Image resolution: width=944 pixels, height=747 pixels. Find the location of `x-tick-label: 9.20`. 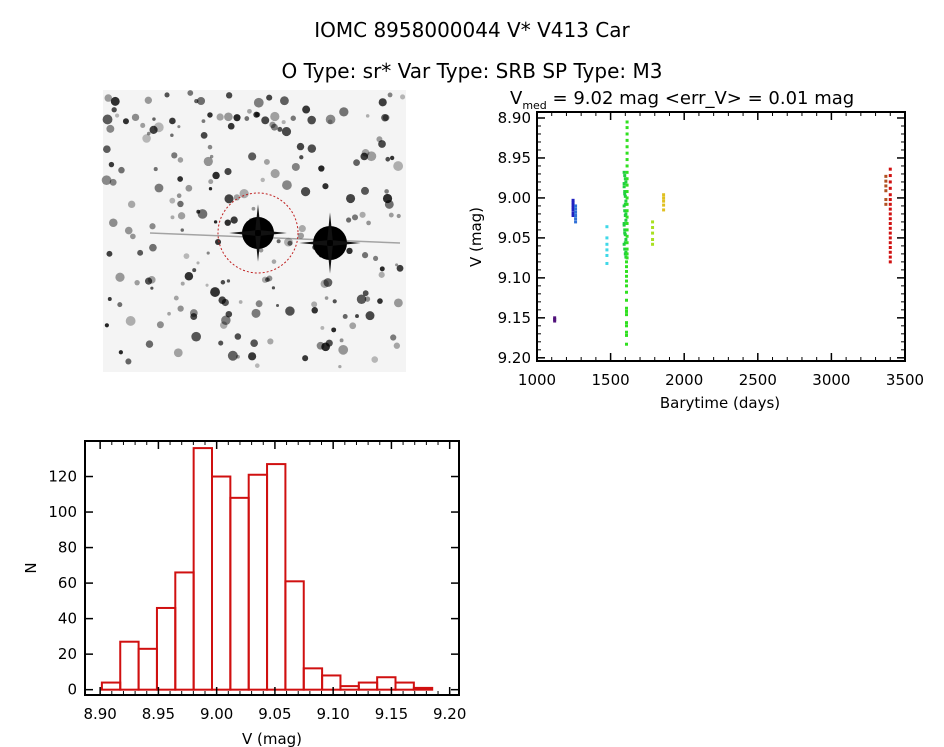

x-tick-label: 9.20 is located at coordinates (449, 714).